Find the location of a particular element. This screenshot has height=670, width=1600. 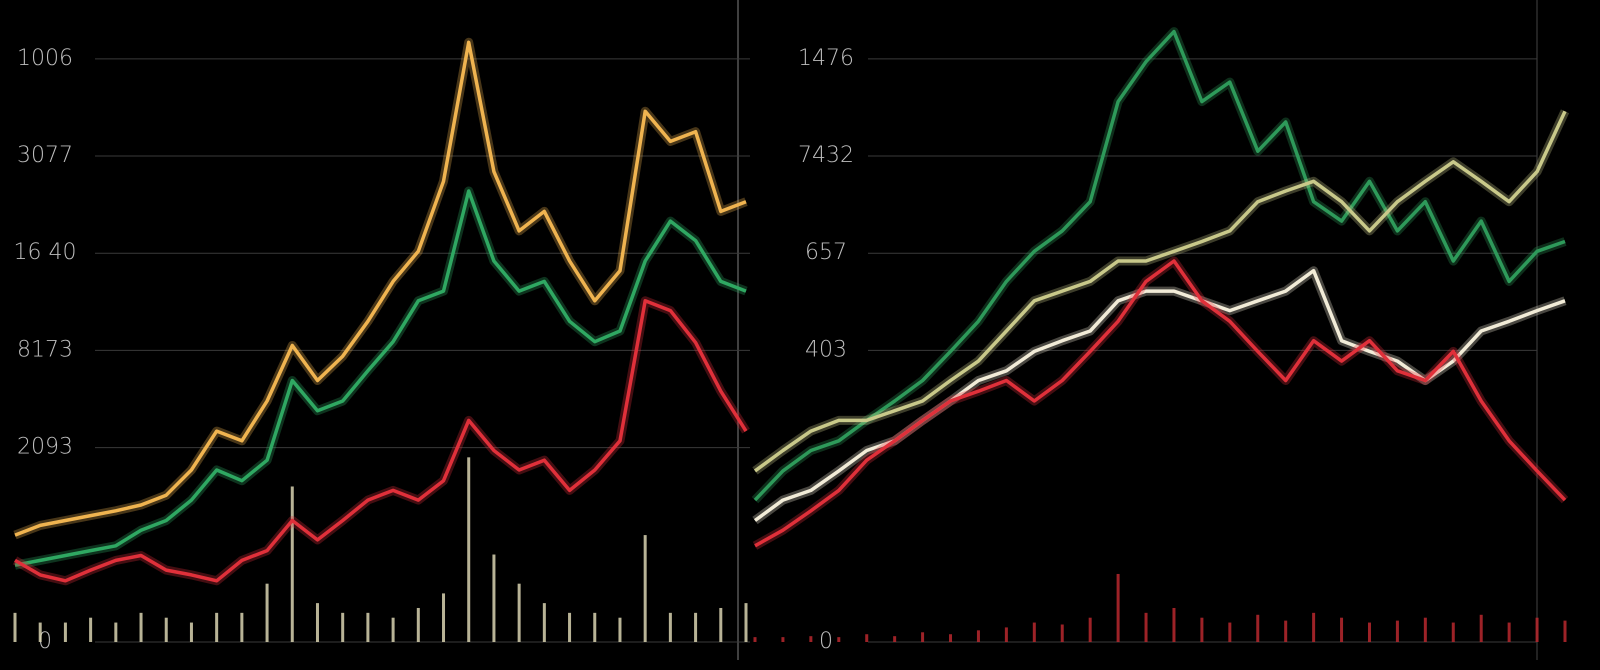

y-tick-label: 657 is located at coordinates (826, 252).